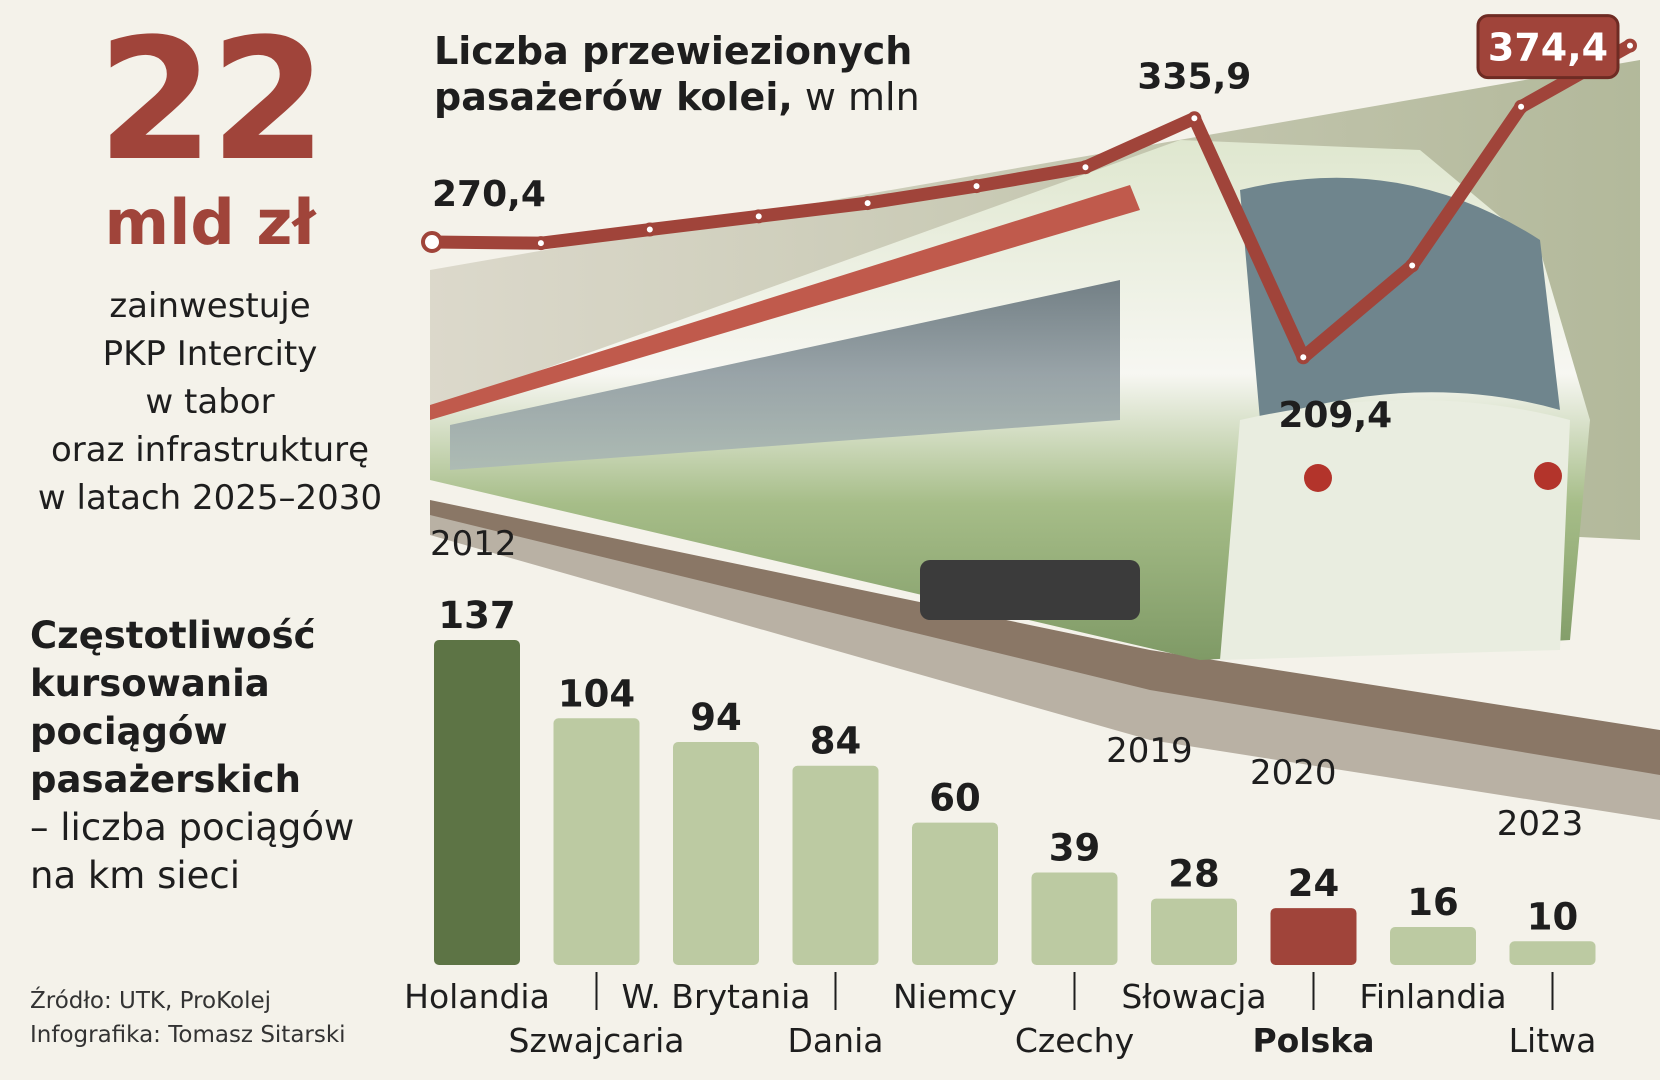  I want to click on bar-holandia, so click(477, 802).